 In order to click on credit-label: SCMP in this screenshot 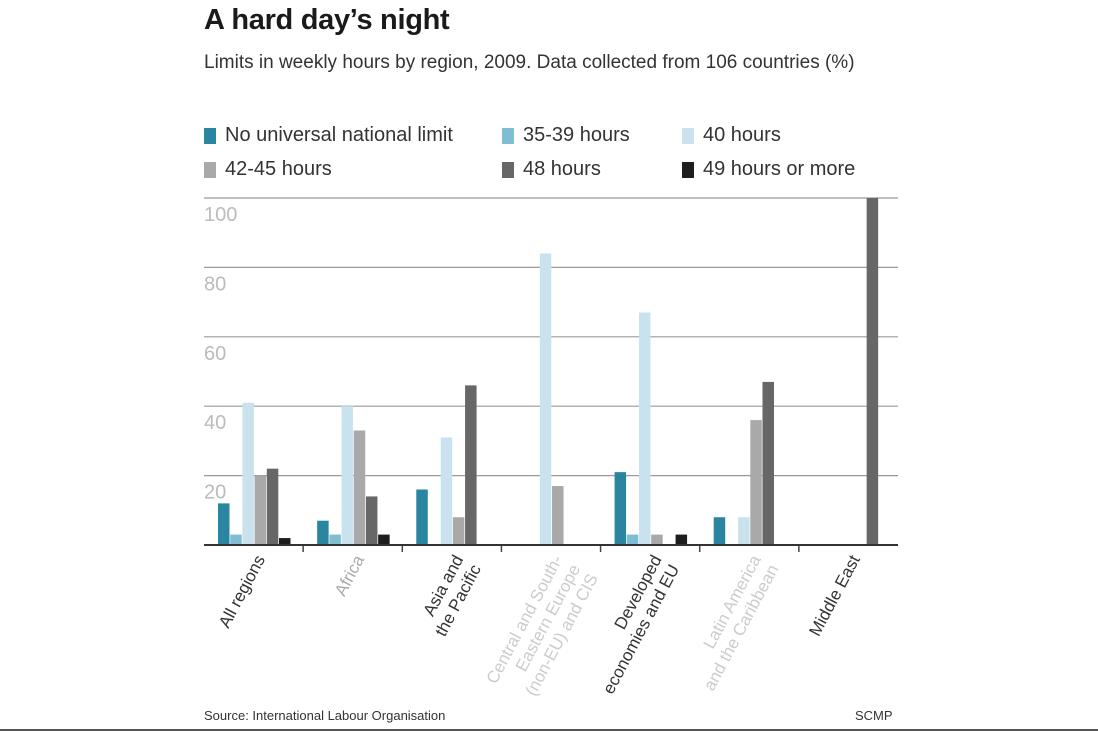, I will do `click(874, 715)`.